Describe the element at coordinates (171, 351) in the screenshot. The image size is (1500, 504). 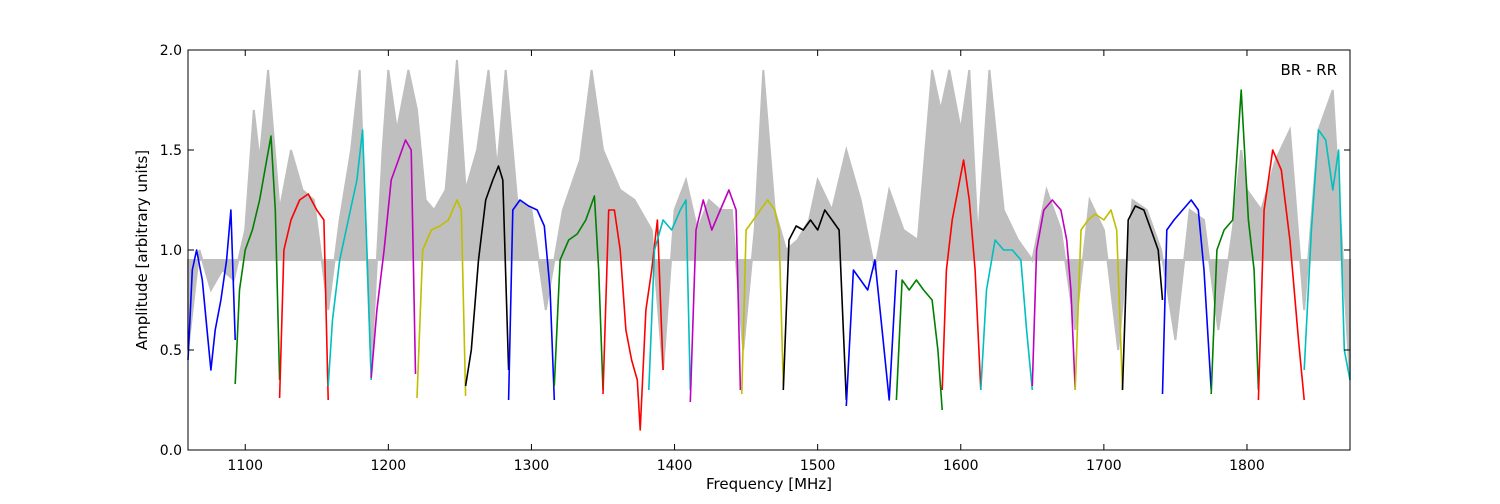
I see `y-tick-label: 0.5` at that location.